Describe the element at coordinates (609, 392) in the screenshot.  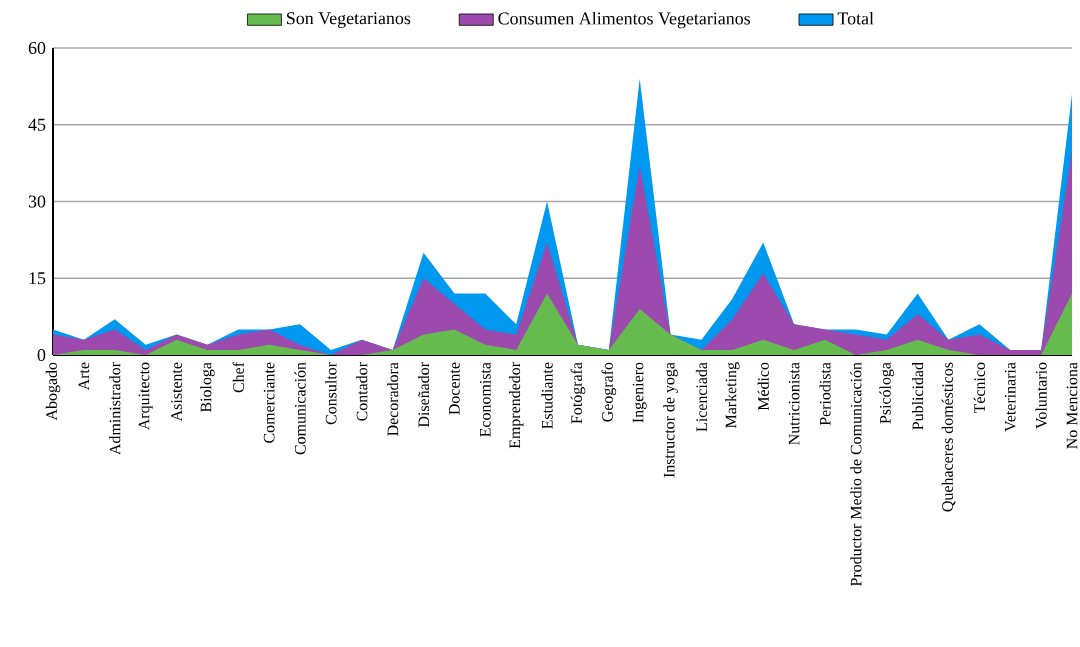
I see `x-tick-label: Geografo` at that location.